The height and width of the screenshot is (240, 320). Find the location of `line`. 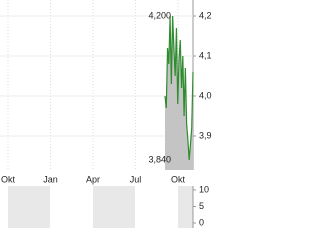

line is located at coordinates (179, 88).